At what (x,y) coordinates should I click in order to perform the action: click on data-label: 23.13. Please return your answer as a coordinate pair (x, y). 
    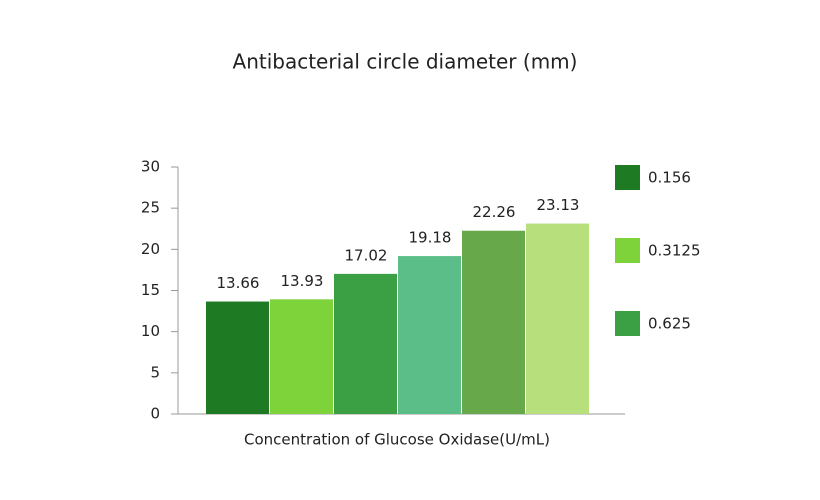
    Looking at the image, I should click on (558, 205).